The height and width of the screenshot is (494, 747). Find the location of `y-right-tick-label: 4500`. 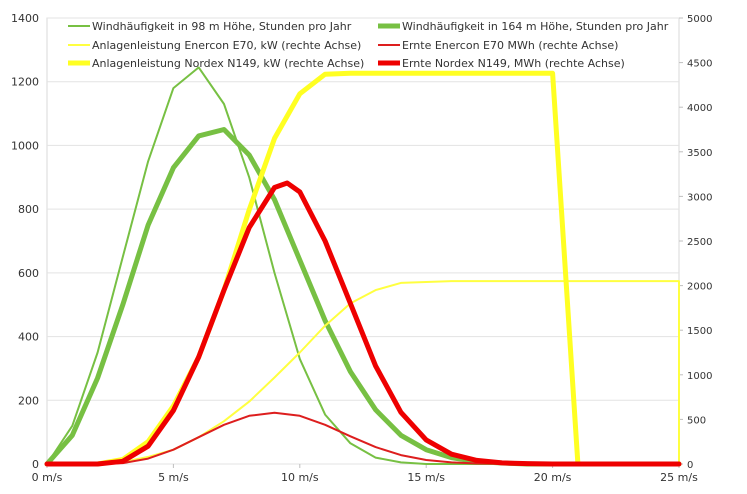

y-right-tick-label: 4500 is located at coordinates (699, 64).